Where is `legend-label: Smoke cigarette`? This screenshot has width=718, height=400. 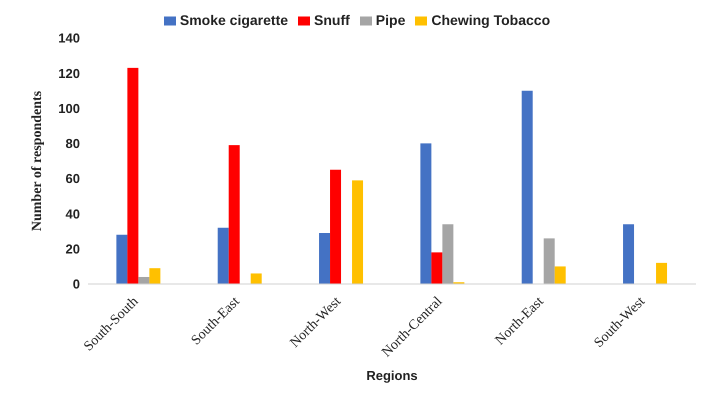
legend-label: Smoke cigarette is located at coordinates (234, 20).